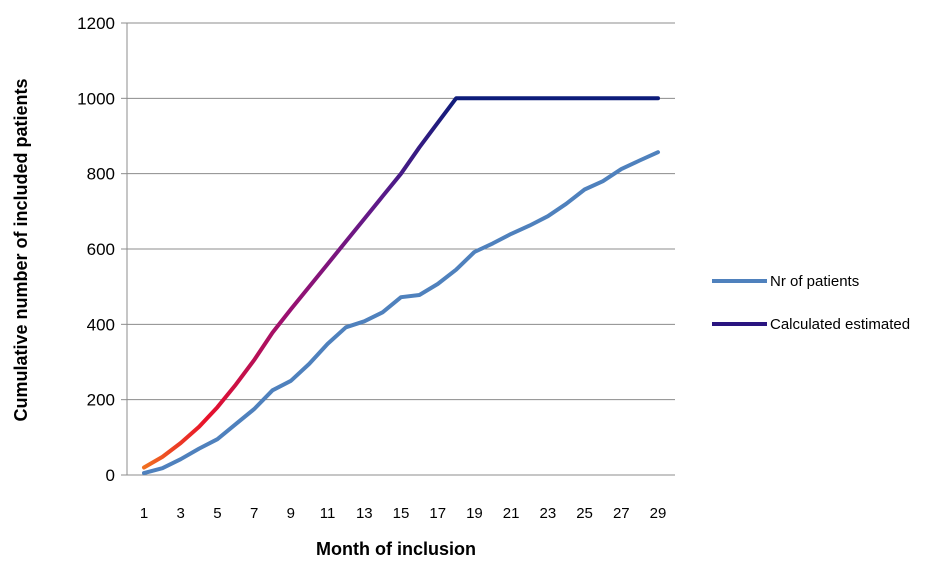 The height and width of the screenshot is (574, 947). I want to click on x-tick-labels: 1 3 5 7 9 11 13 15 17 19 21 23 25 27 29, so click(403, 513).